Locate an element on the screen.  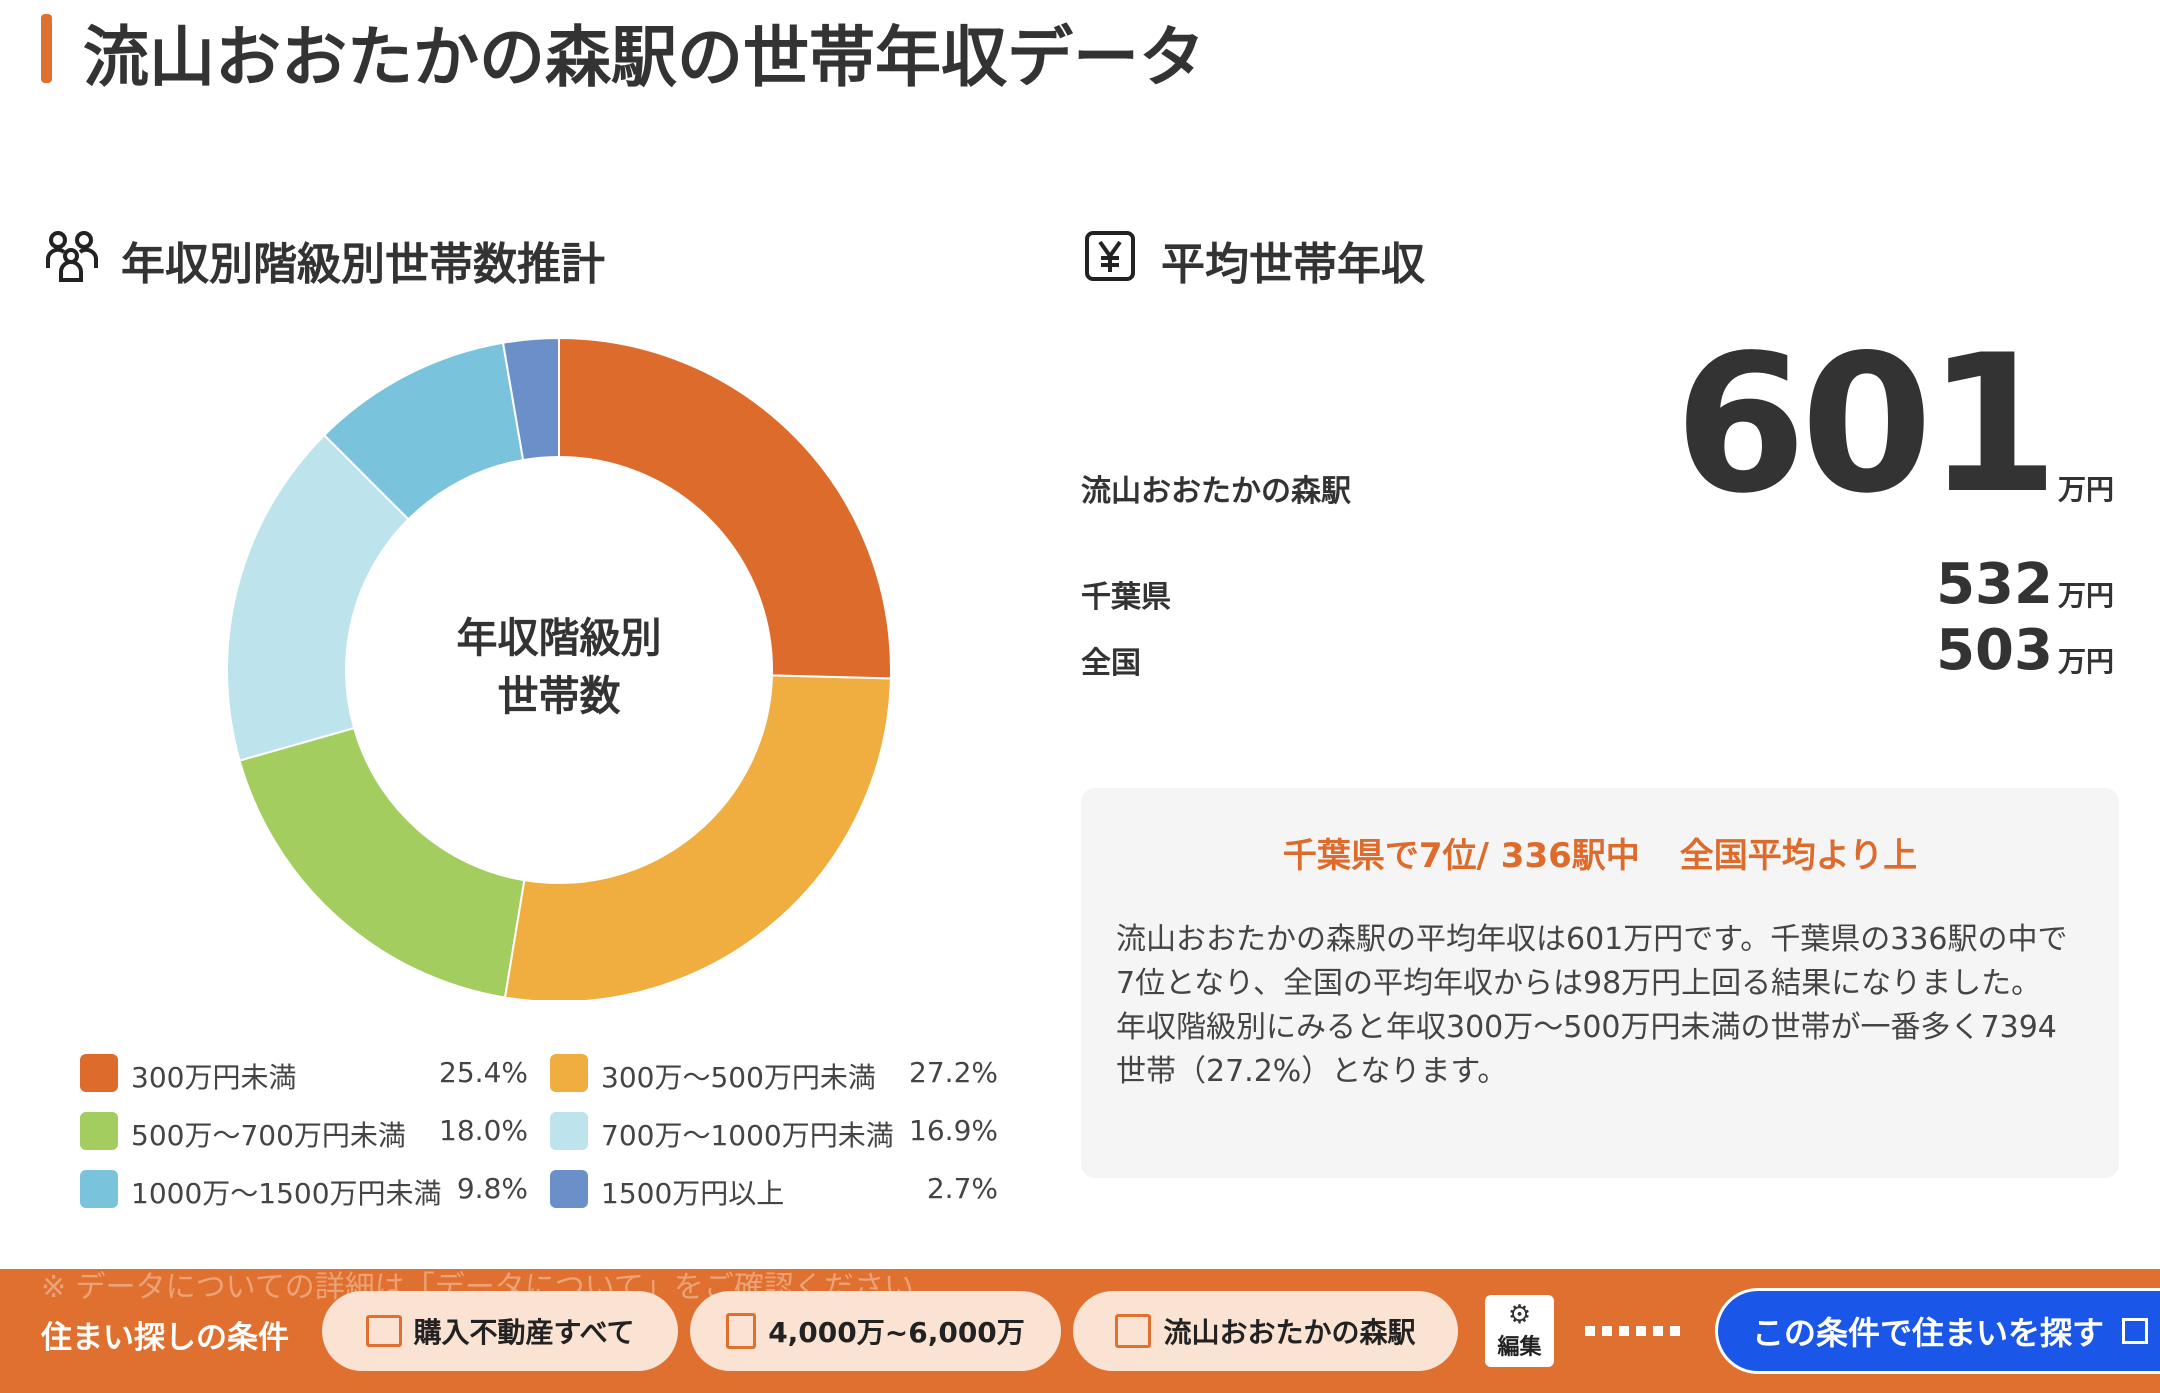
window-icon is located at coordinates (2135, 1331).